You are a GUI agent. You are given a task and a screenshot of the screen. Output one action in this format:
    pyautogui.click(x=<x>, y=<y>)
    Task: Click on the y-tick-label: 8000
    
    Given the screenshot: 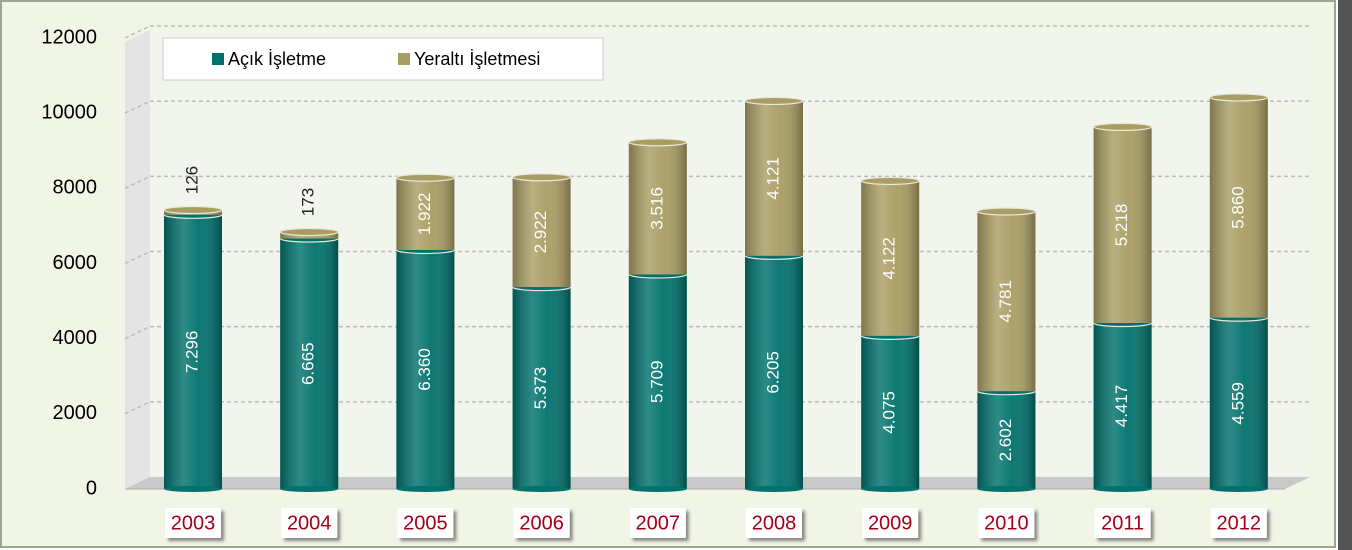 What is the action you would take?
    pyautogui.click(x=75, y=188)
    